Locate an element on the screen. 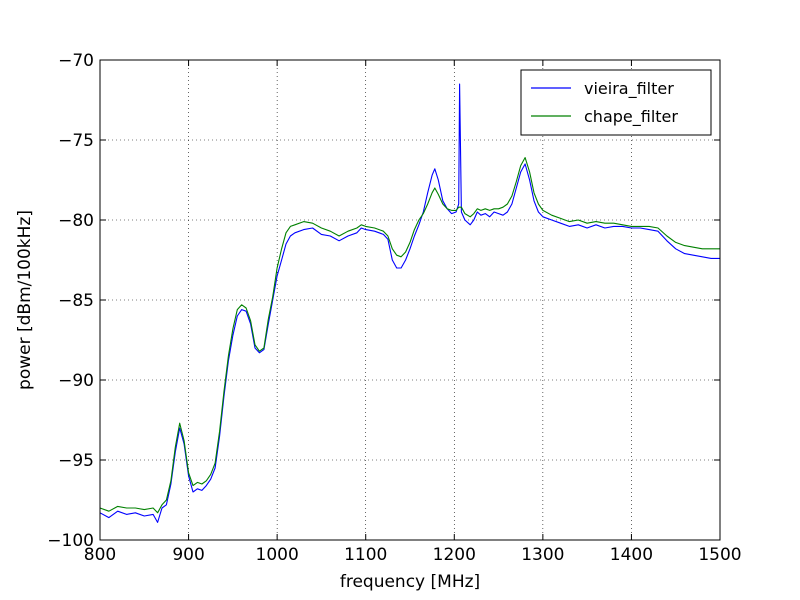 The height and width of the screenshot is (600, 800). x-tick-label: 1500 is located at coordinates (719, 555).